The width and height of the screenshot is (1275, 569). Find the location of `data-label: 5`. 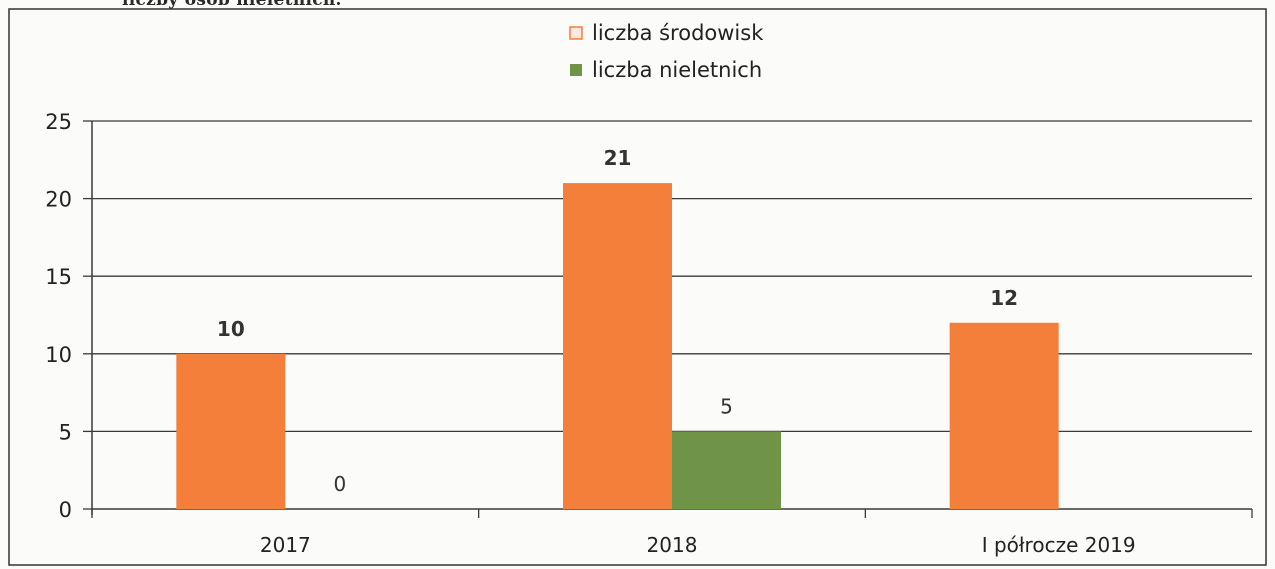

data-label: 5 is located at coordinates (726, 406).